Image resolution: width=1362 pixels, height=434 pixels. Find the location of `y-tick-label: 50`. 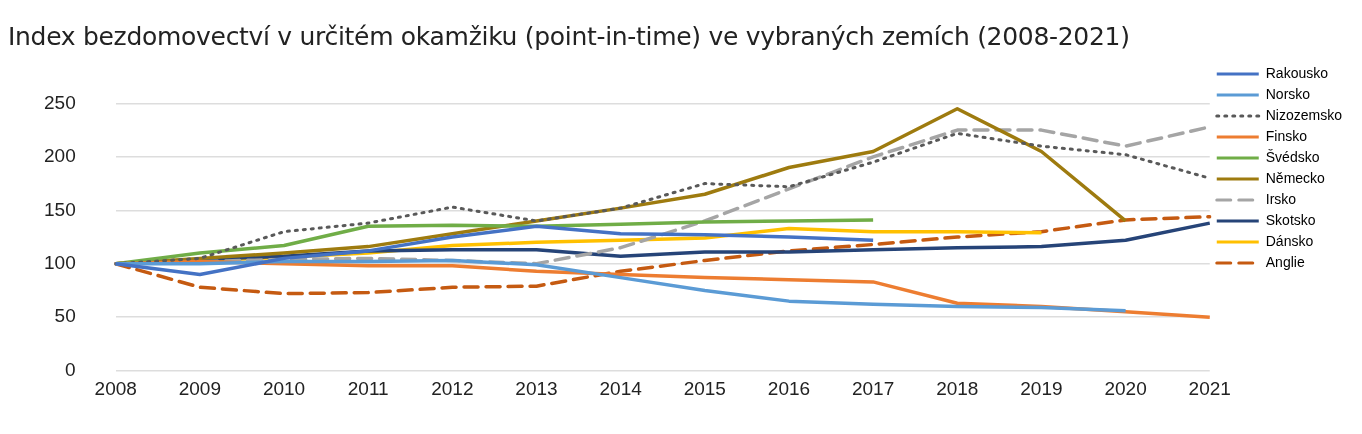

y-tick-label: 50 is located at coordinates (65, 316).